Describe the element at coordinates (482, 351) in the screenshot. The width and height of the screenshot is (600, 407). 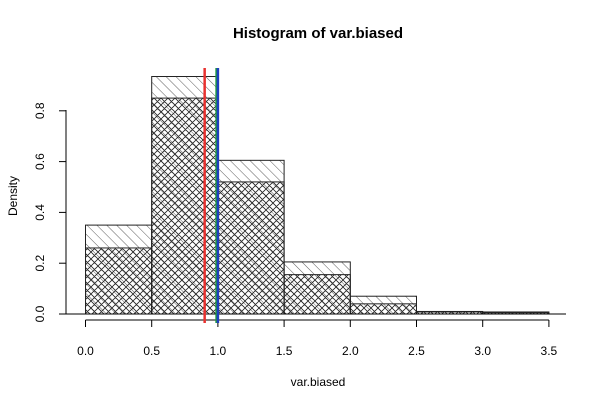
I see `x-tick-label: 3.0` at that location.